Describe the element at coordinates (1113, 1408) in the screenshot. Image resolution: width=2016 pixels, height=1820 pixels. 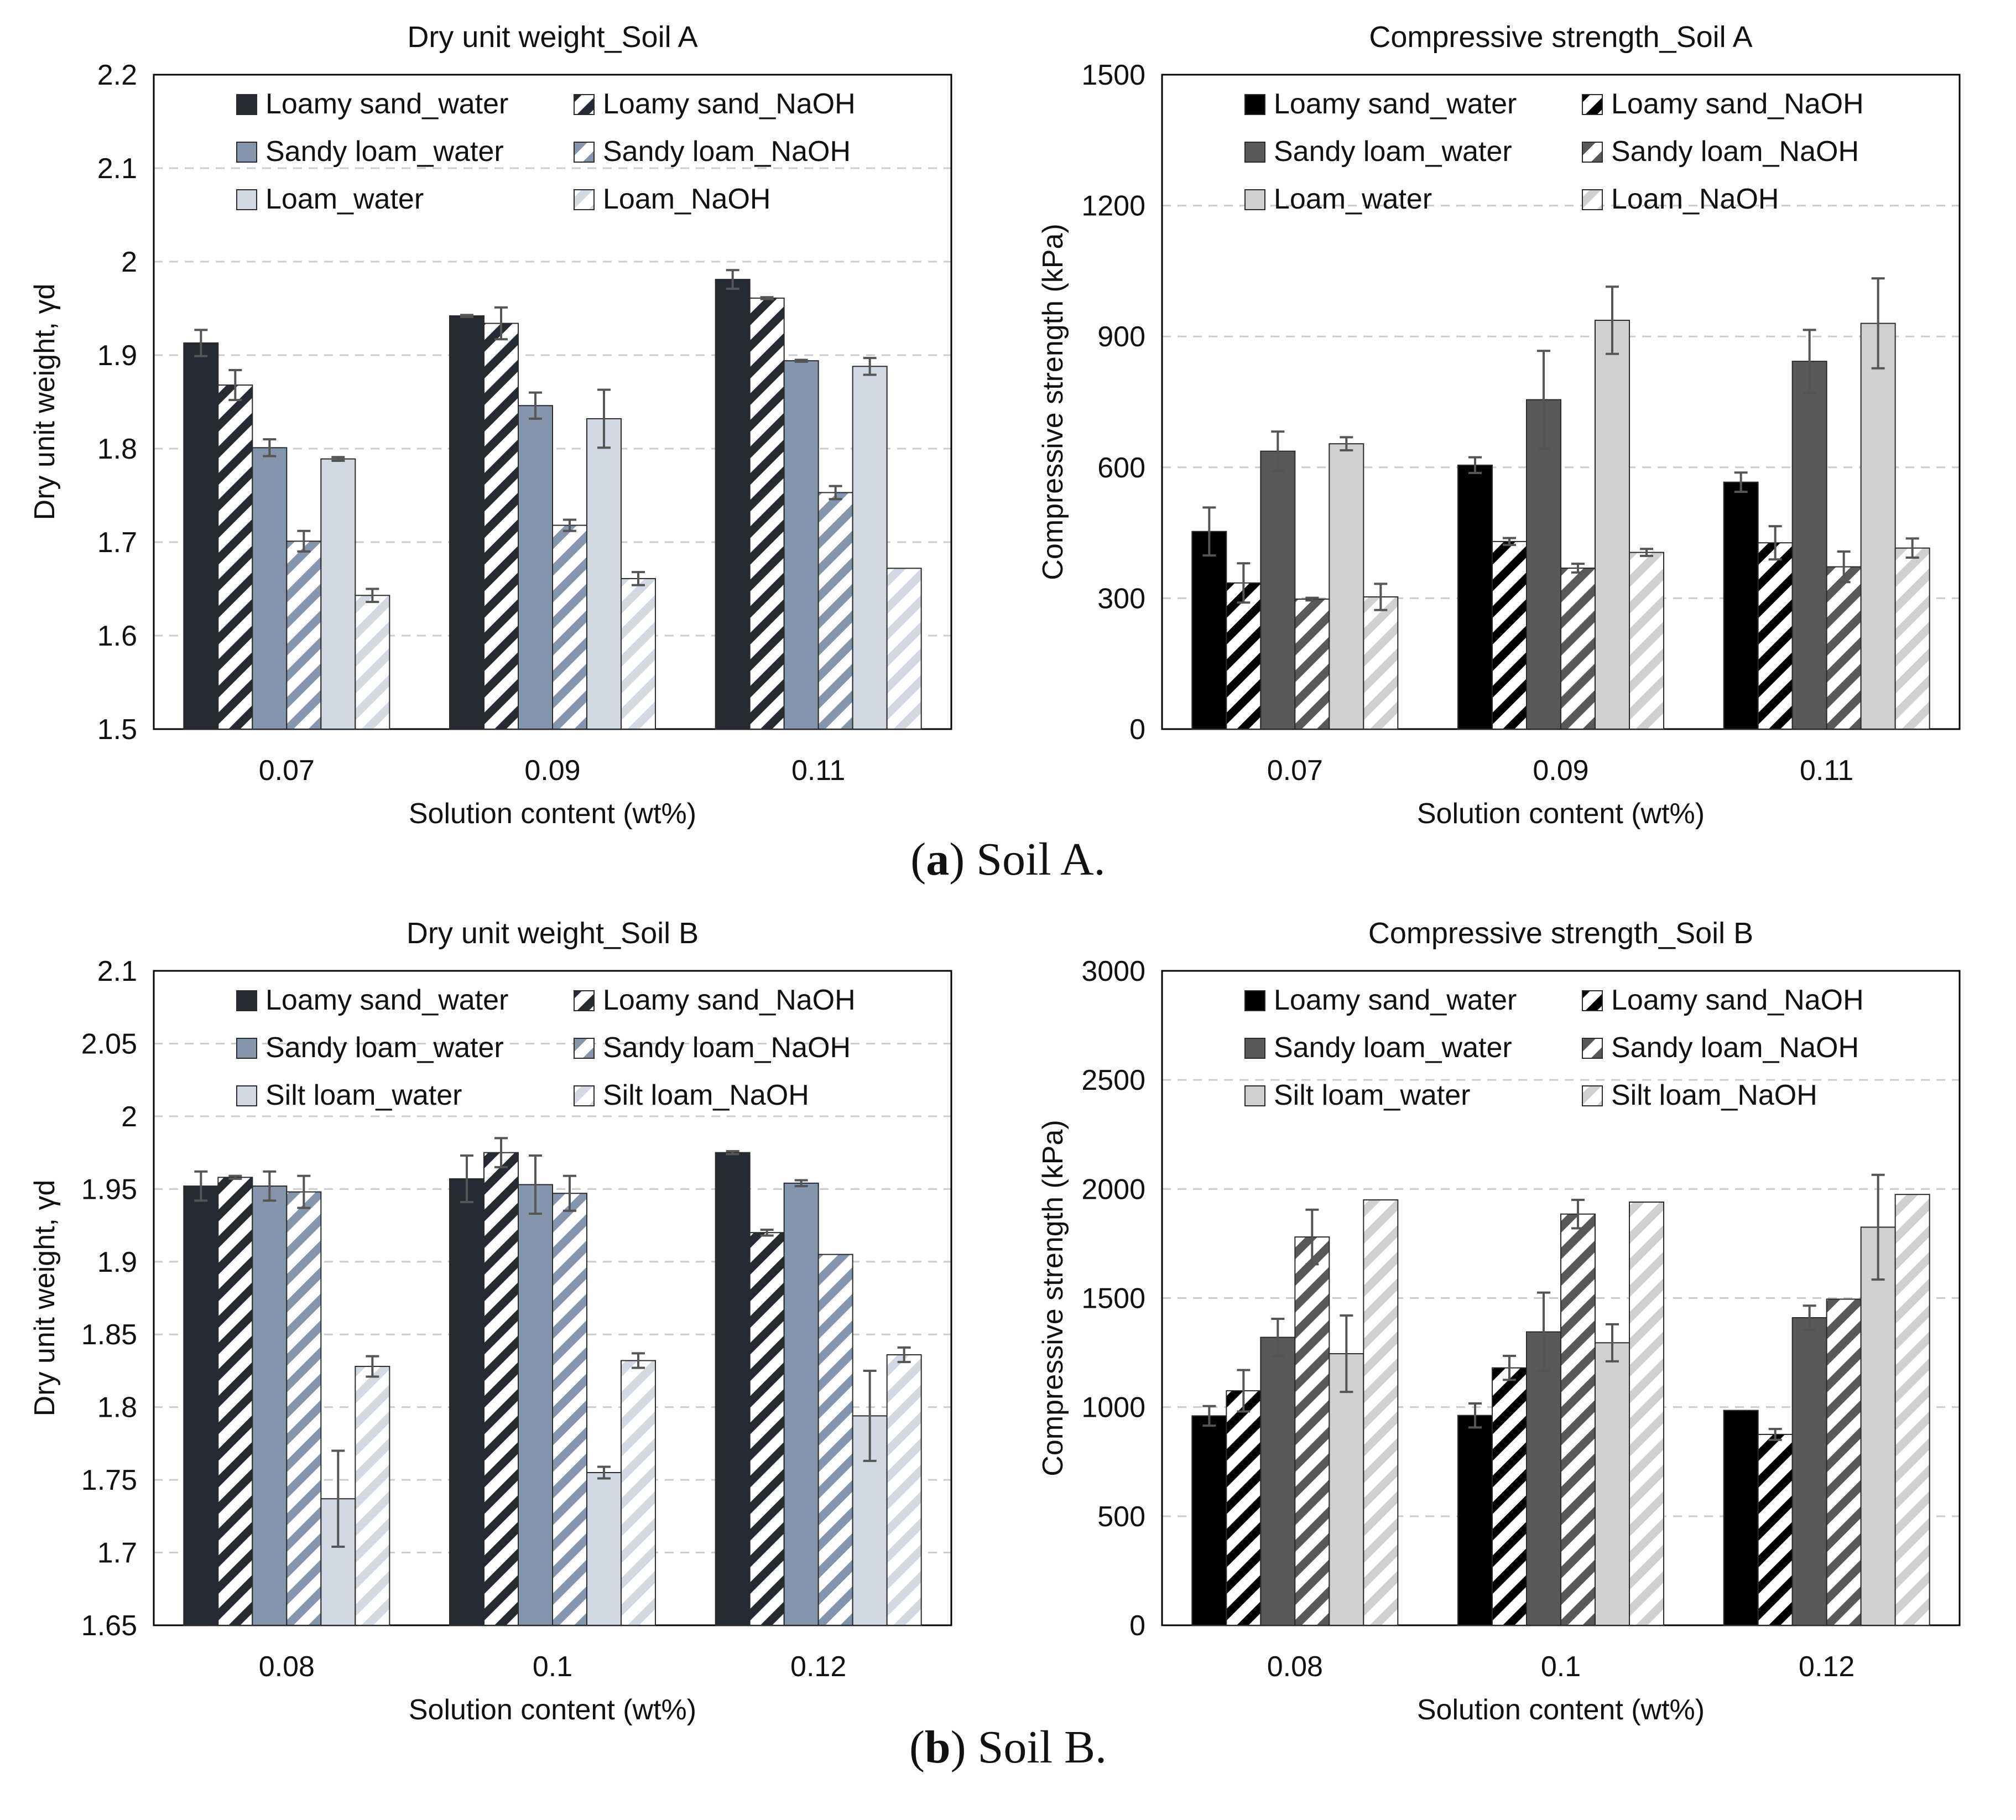
I see `y-tick-label: 1000` at that location.